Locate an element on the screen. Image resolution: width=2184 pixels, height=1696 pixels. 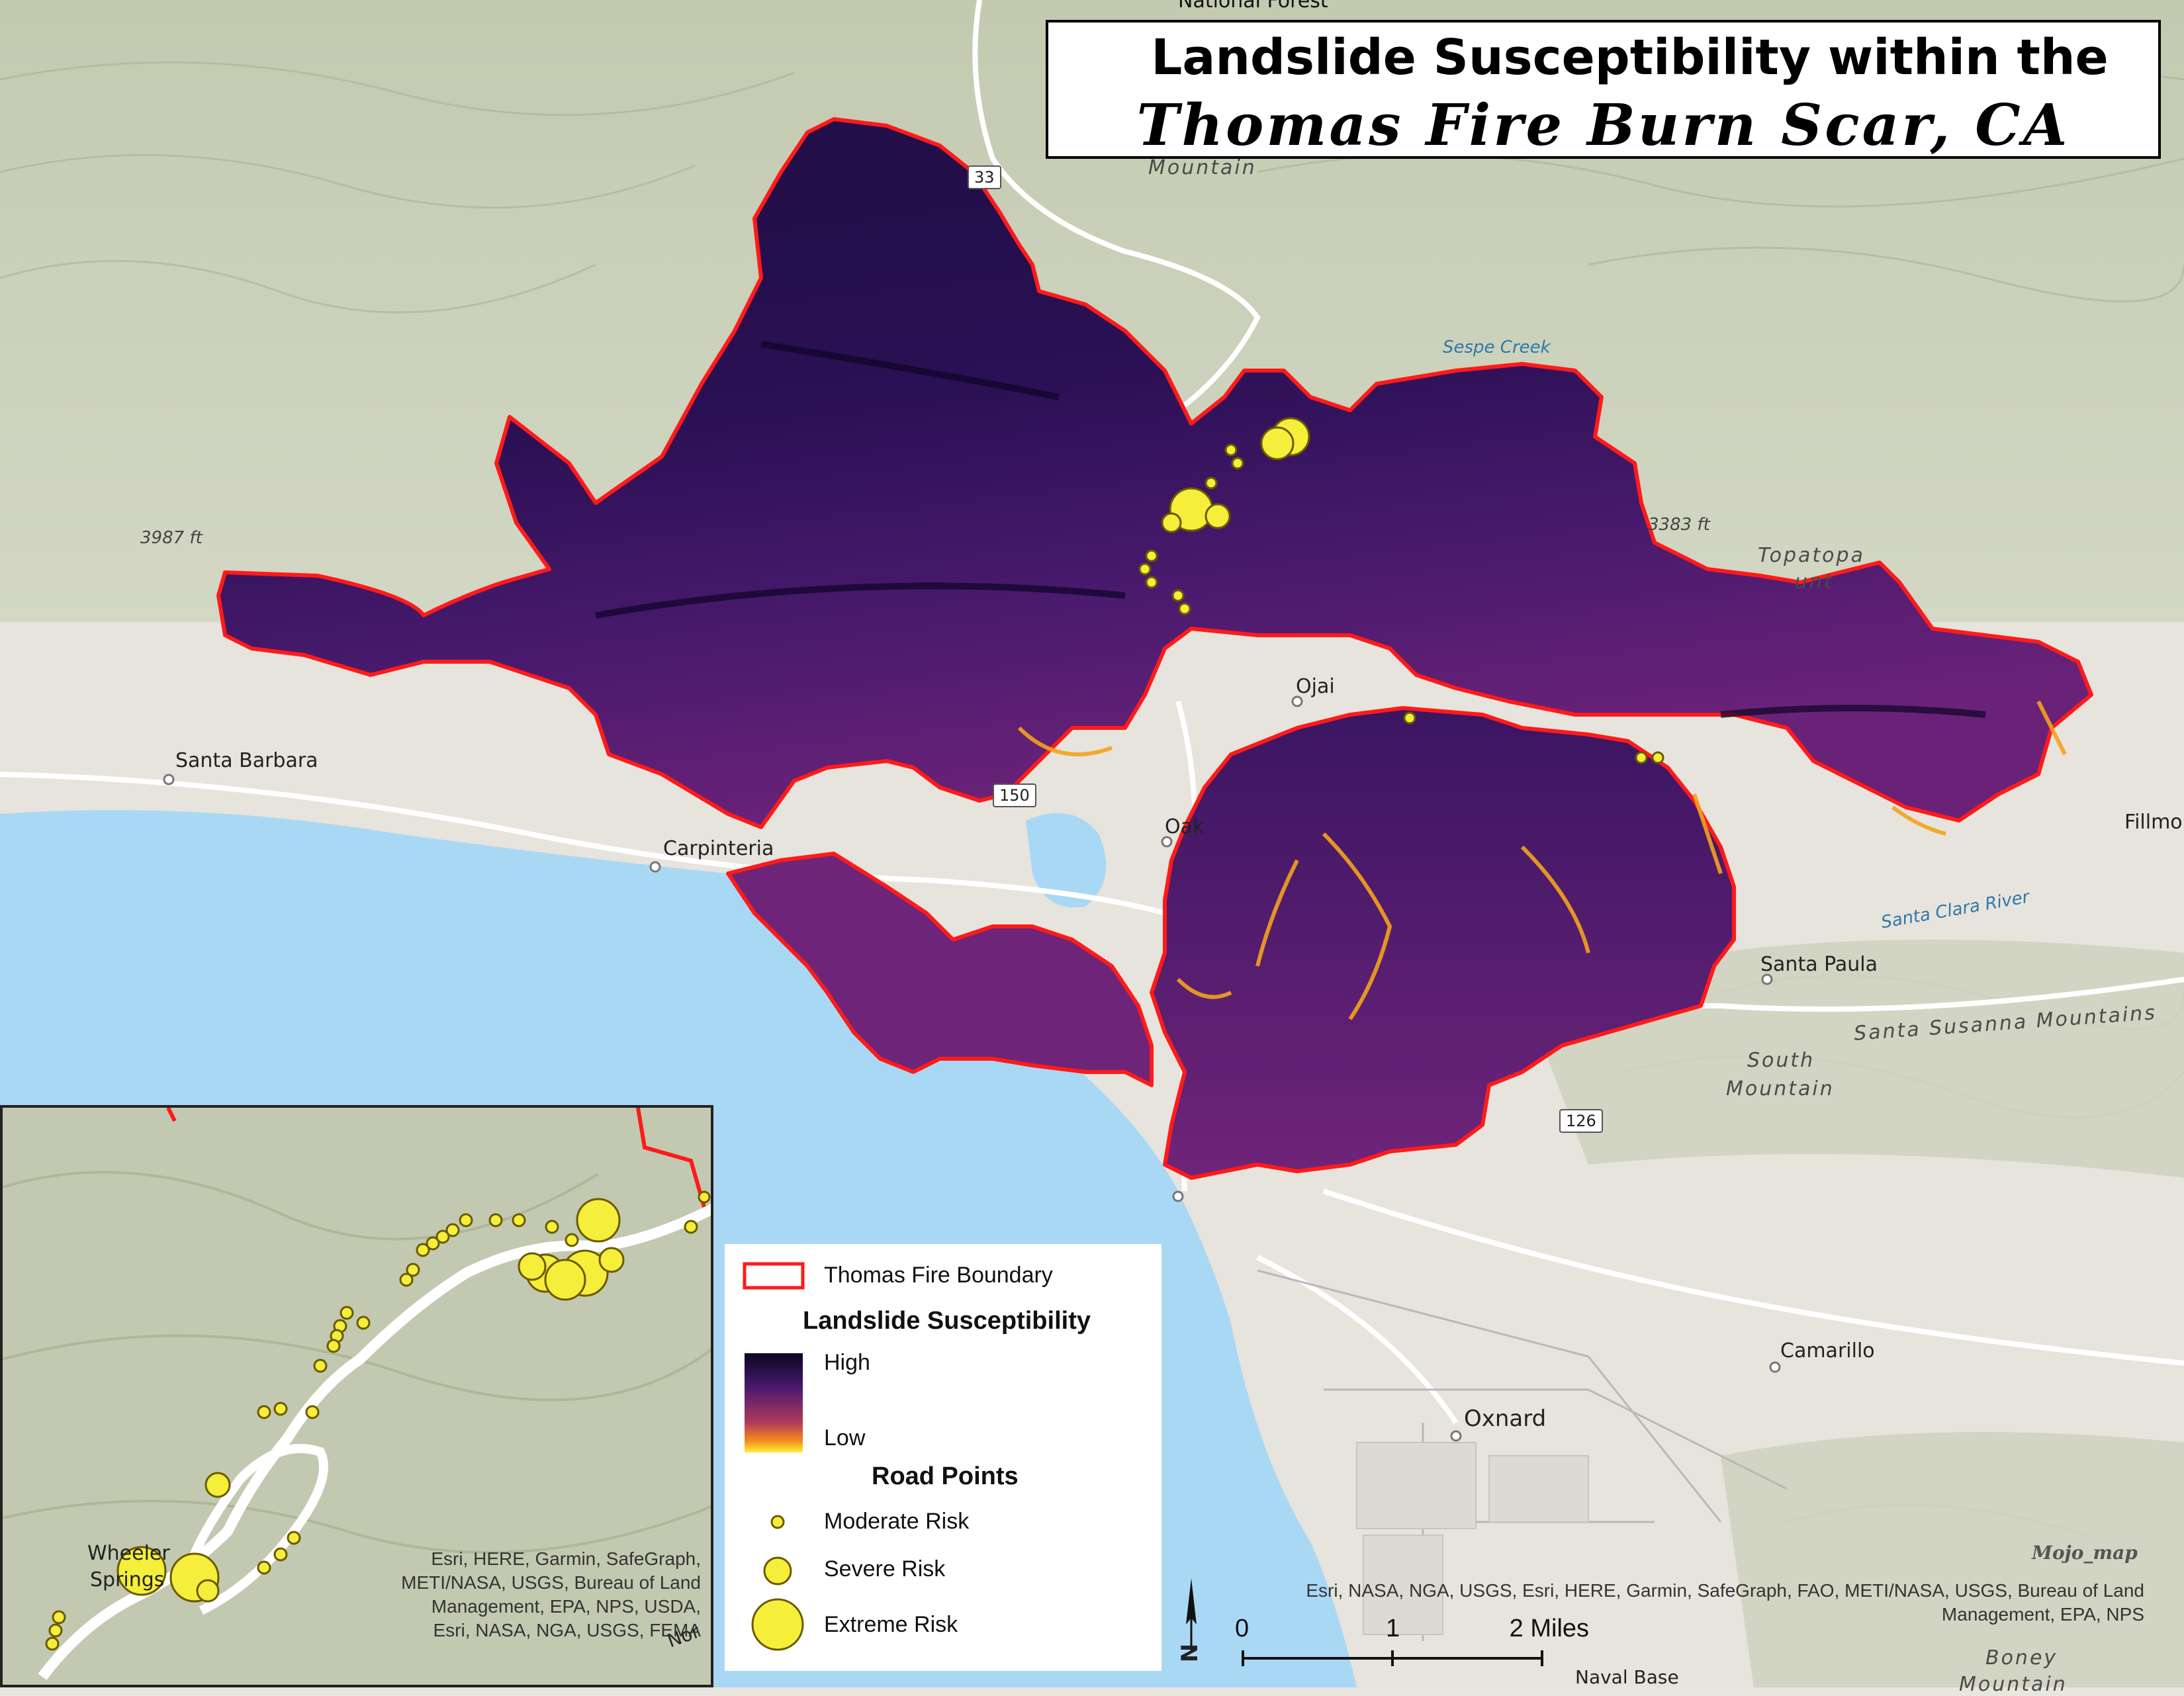
ridge-lines is located at coordinates (1290, 529).